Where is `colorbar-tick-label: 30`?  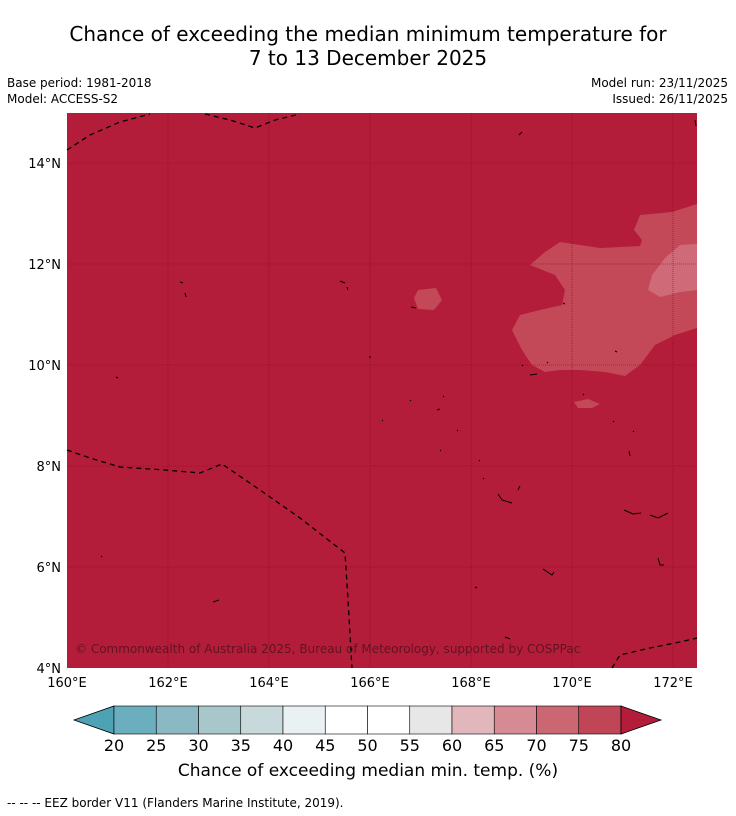 colorbar-tick-label: 30 is located at coordinates (198, 745).